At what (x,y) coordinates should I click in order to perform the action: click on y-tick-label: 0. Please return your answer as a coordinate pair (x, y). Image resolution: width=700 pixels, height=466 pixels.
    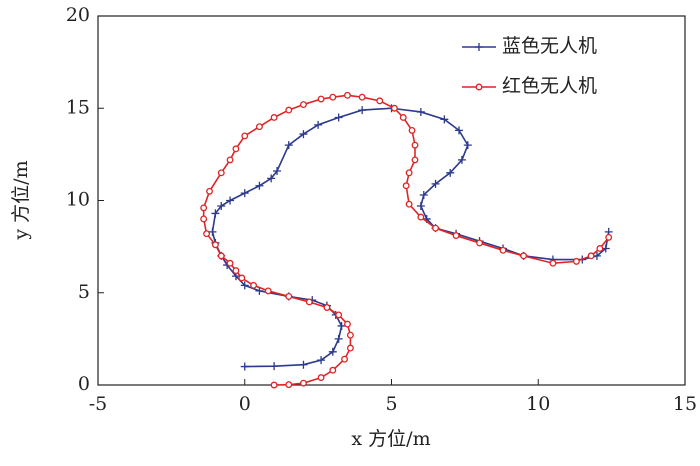
    Looking at the image, I should click on (84, 384).